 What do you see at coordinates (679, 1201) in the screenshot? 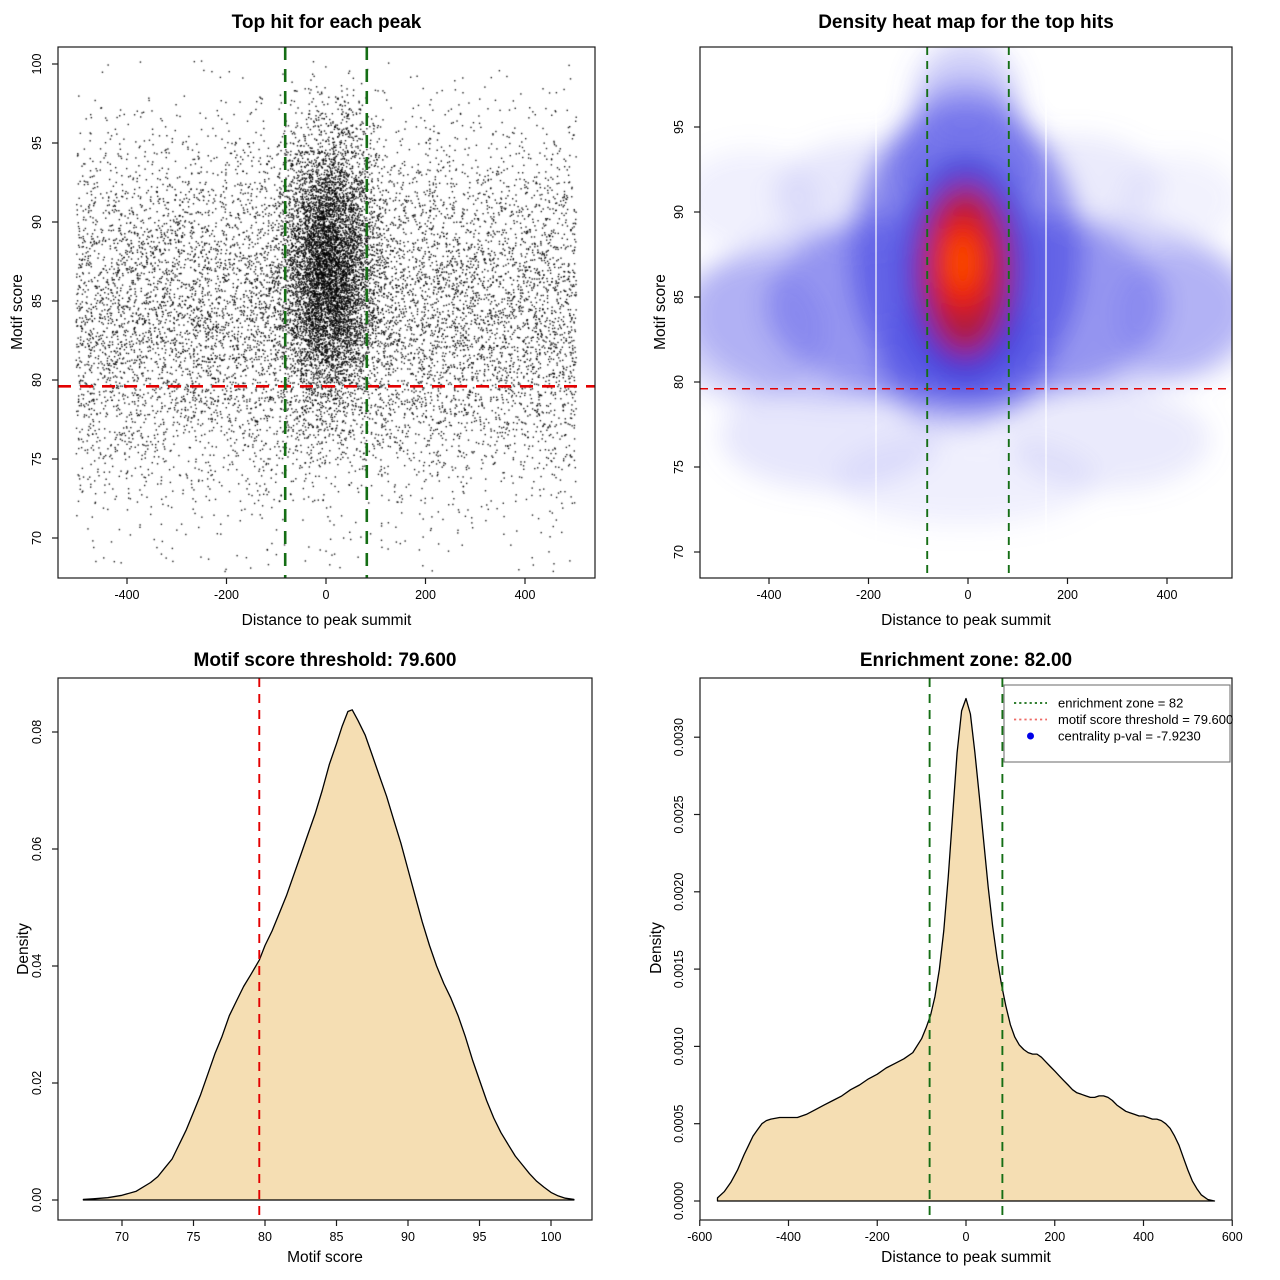
I see `y-tick-label: 0.0000` at bounding box center [679, 1201].